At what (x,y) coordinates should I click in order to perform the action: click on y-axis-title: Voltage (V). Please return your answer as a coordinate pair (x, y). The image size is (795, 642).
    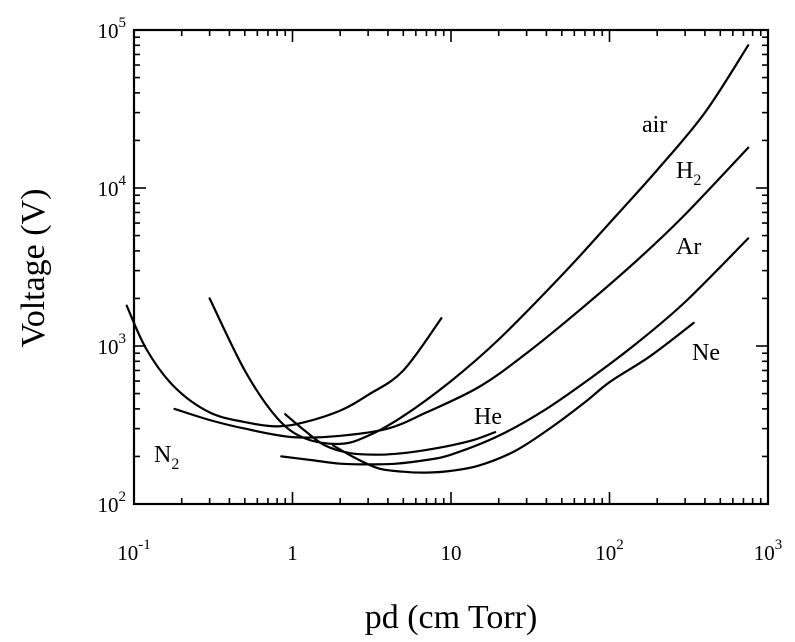
    Looking at the image, I should click on (33, 268).